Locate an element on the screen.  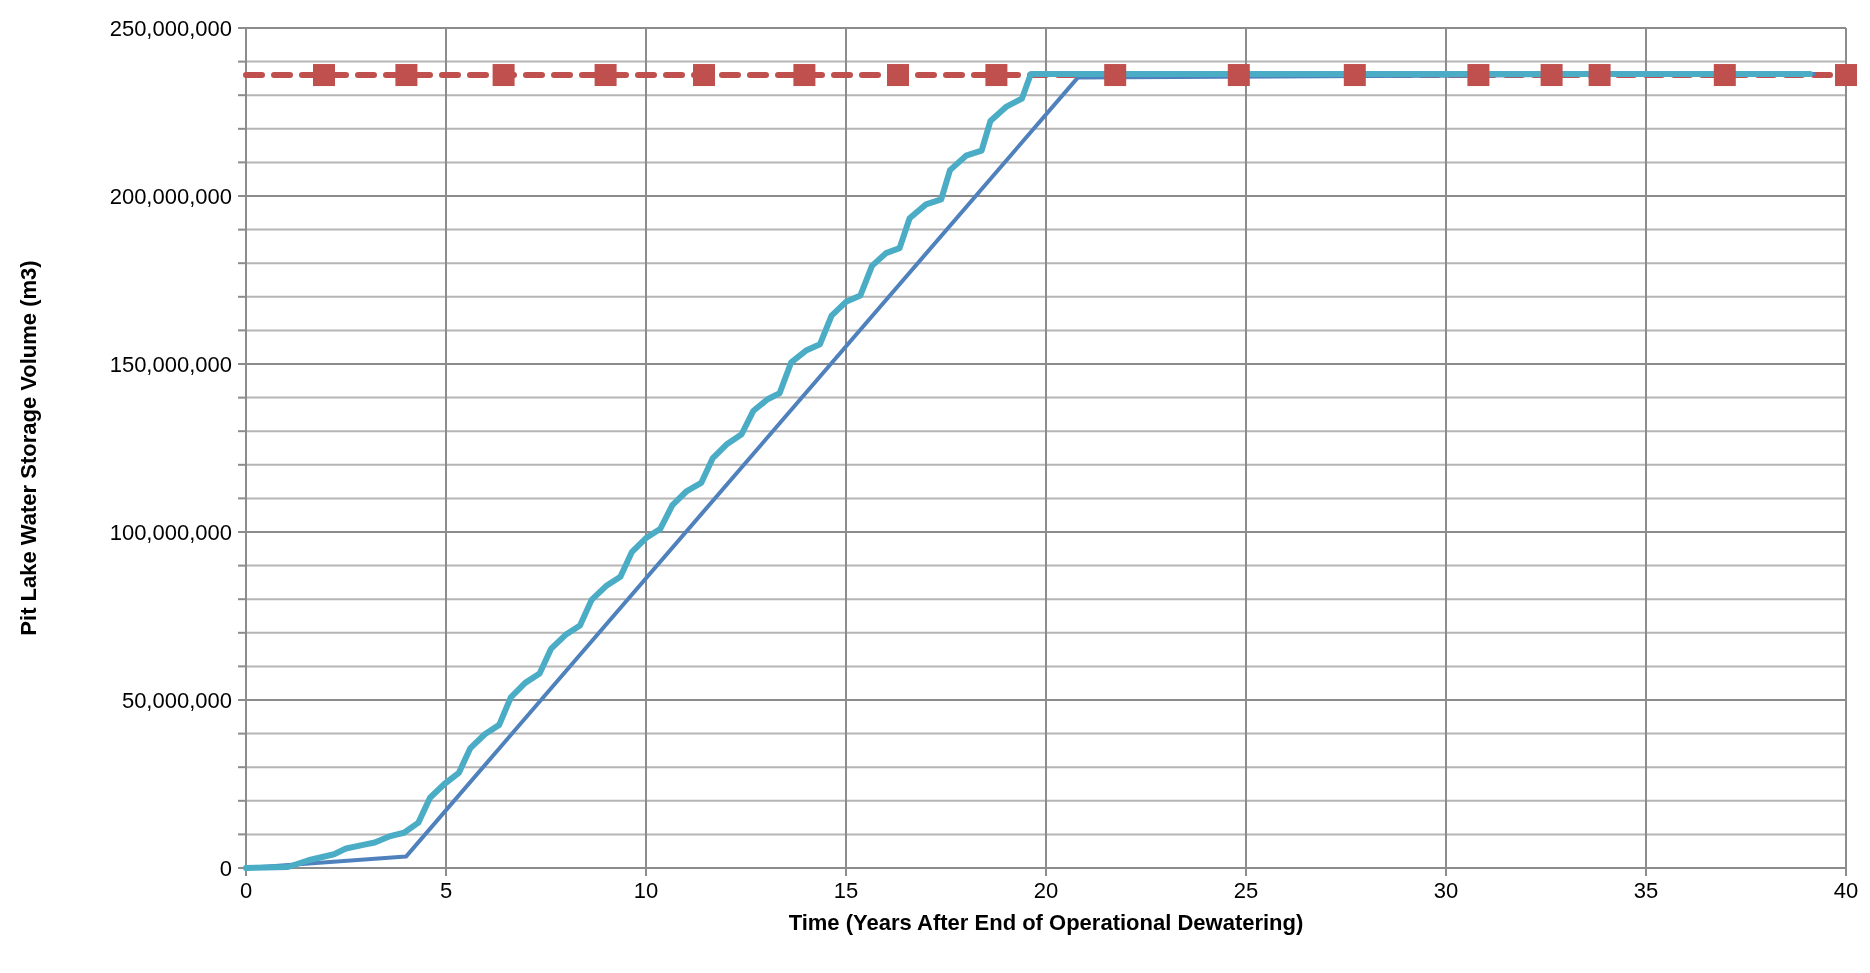
y-axis-title: Pit Lake Water Storage Volume (m3) is located at coordinates (28, 448).